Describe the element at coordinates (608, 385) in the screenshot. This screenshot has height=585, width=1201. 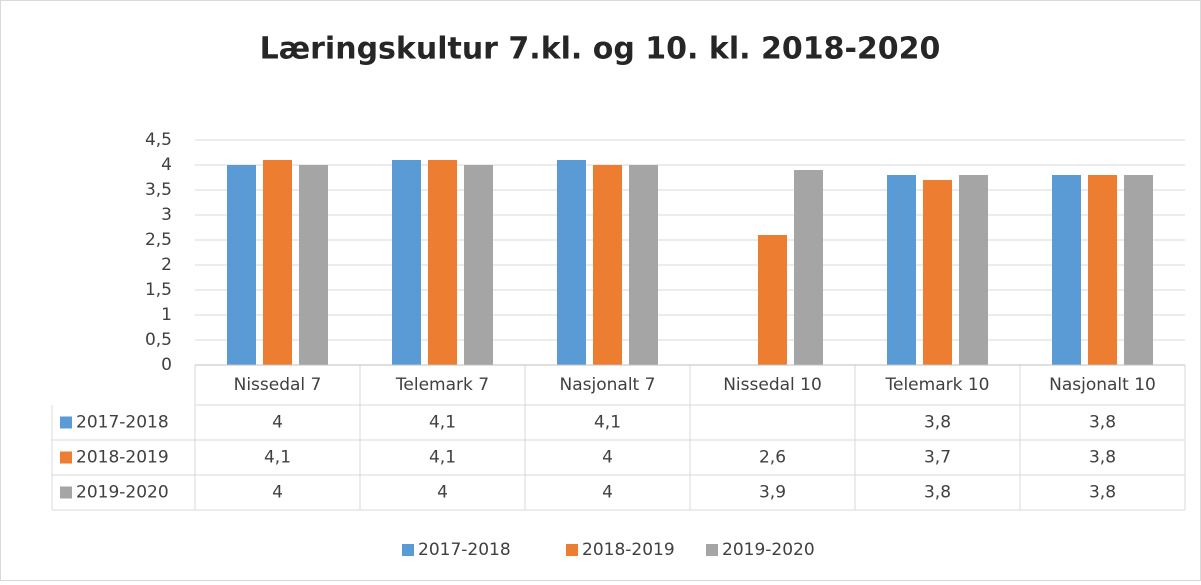
I see `x-tick-label: Nasjonalt 7` at that location.